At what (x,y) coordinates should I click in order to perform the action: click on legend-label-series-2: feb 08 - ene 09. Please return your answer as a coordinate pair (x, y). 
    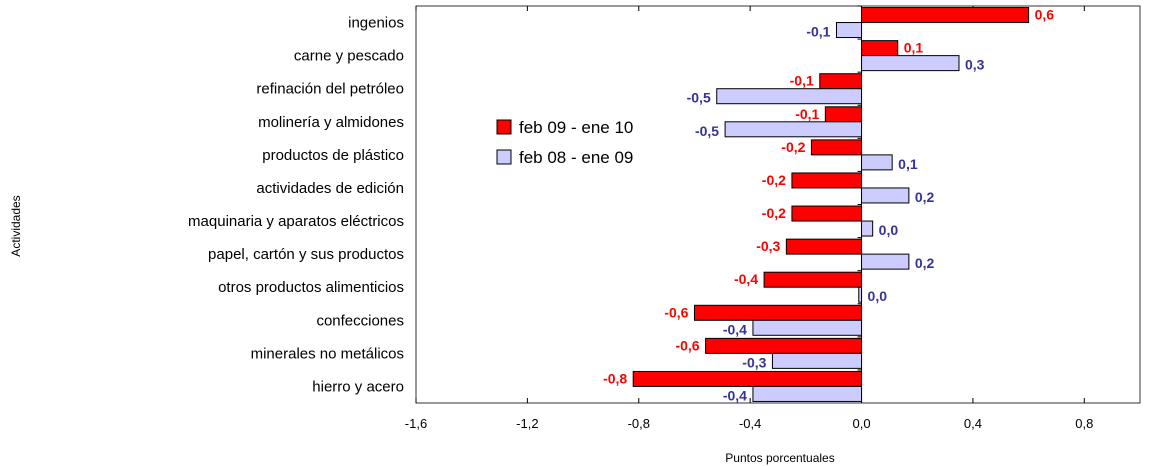
    Looking at the image, I should click on (576, 157).